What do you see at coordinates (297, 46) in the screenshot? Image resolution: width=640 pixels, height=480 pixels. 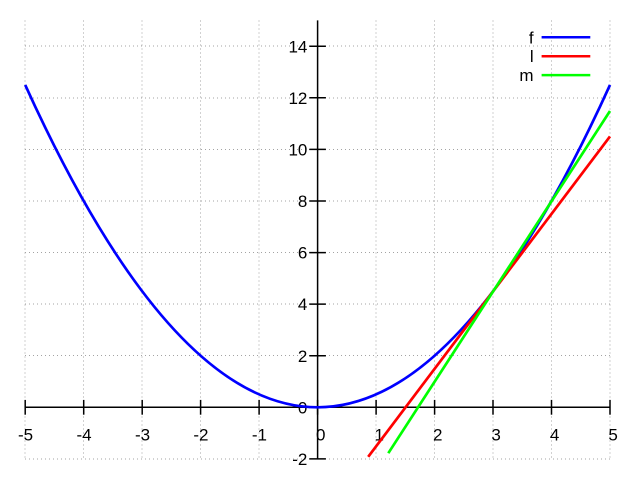 I see `svg-text: 14` at bounding box center [297, 46].